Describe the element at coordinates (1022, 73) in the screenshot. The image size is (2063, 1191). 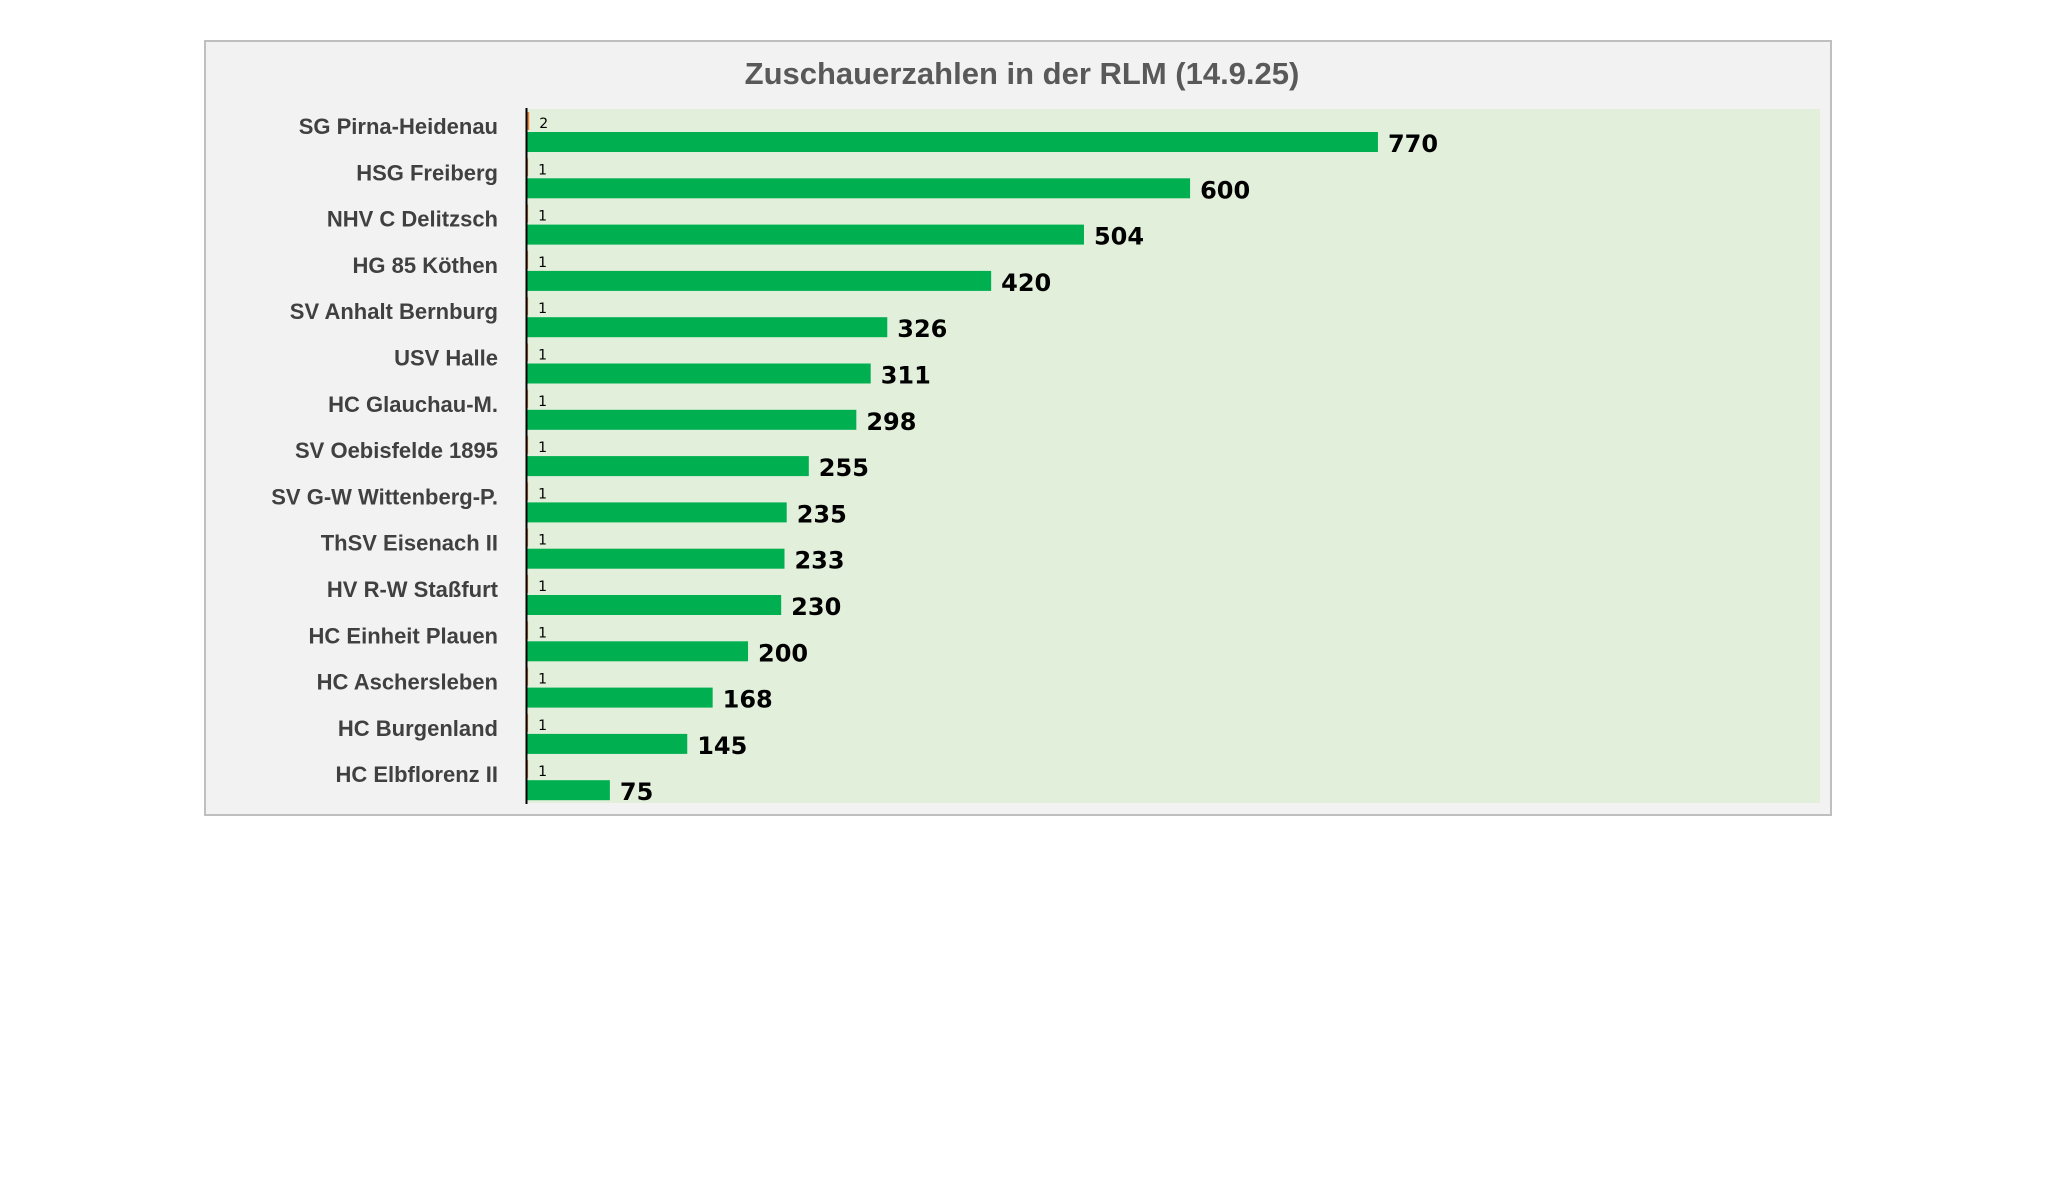
I see `chart-title: Zuschauerzahlen in der RLM (14.9.25)` at that location.